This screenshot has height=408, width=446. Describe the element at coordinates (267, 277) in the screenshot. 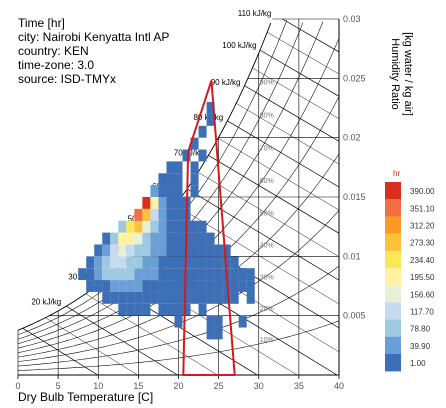

I see `rh-label: 30%` at that location.